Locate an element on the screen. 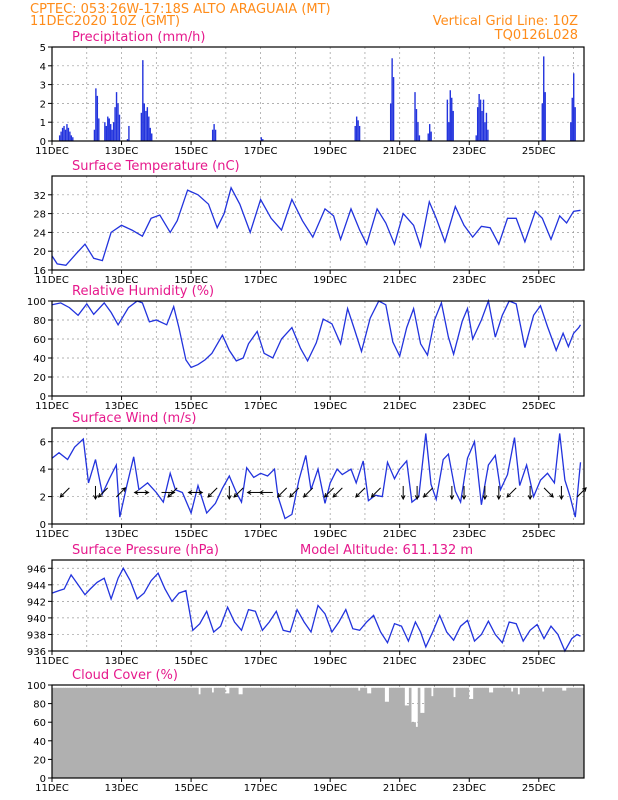 This screenshot has height=800, width=618. precip-ytick-label: 0 is located at coordinates (43, 142).